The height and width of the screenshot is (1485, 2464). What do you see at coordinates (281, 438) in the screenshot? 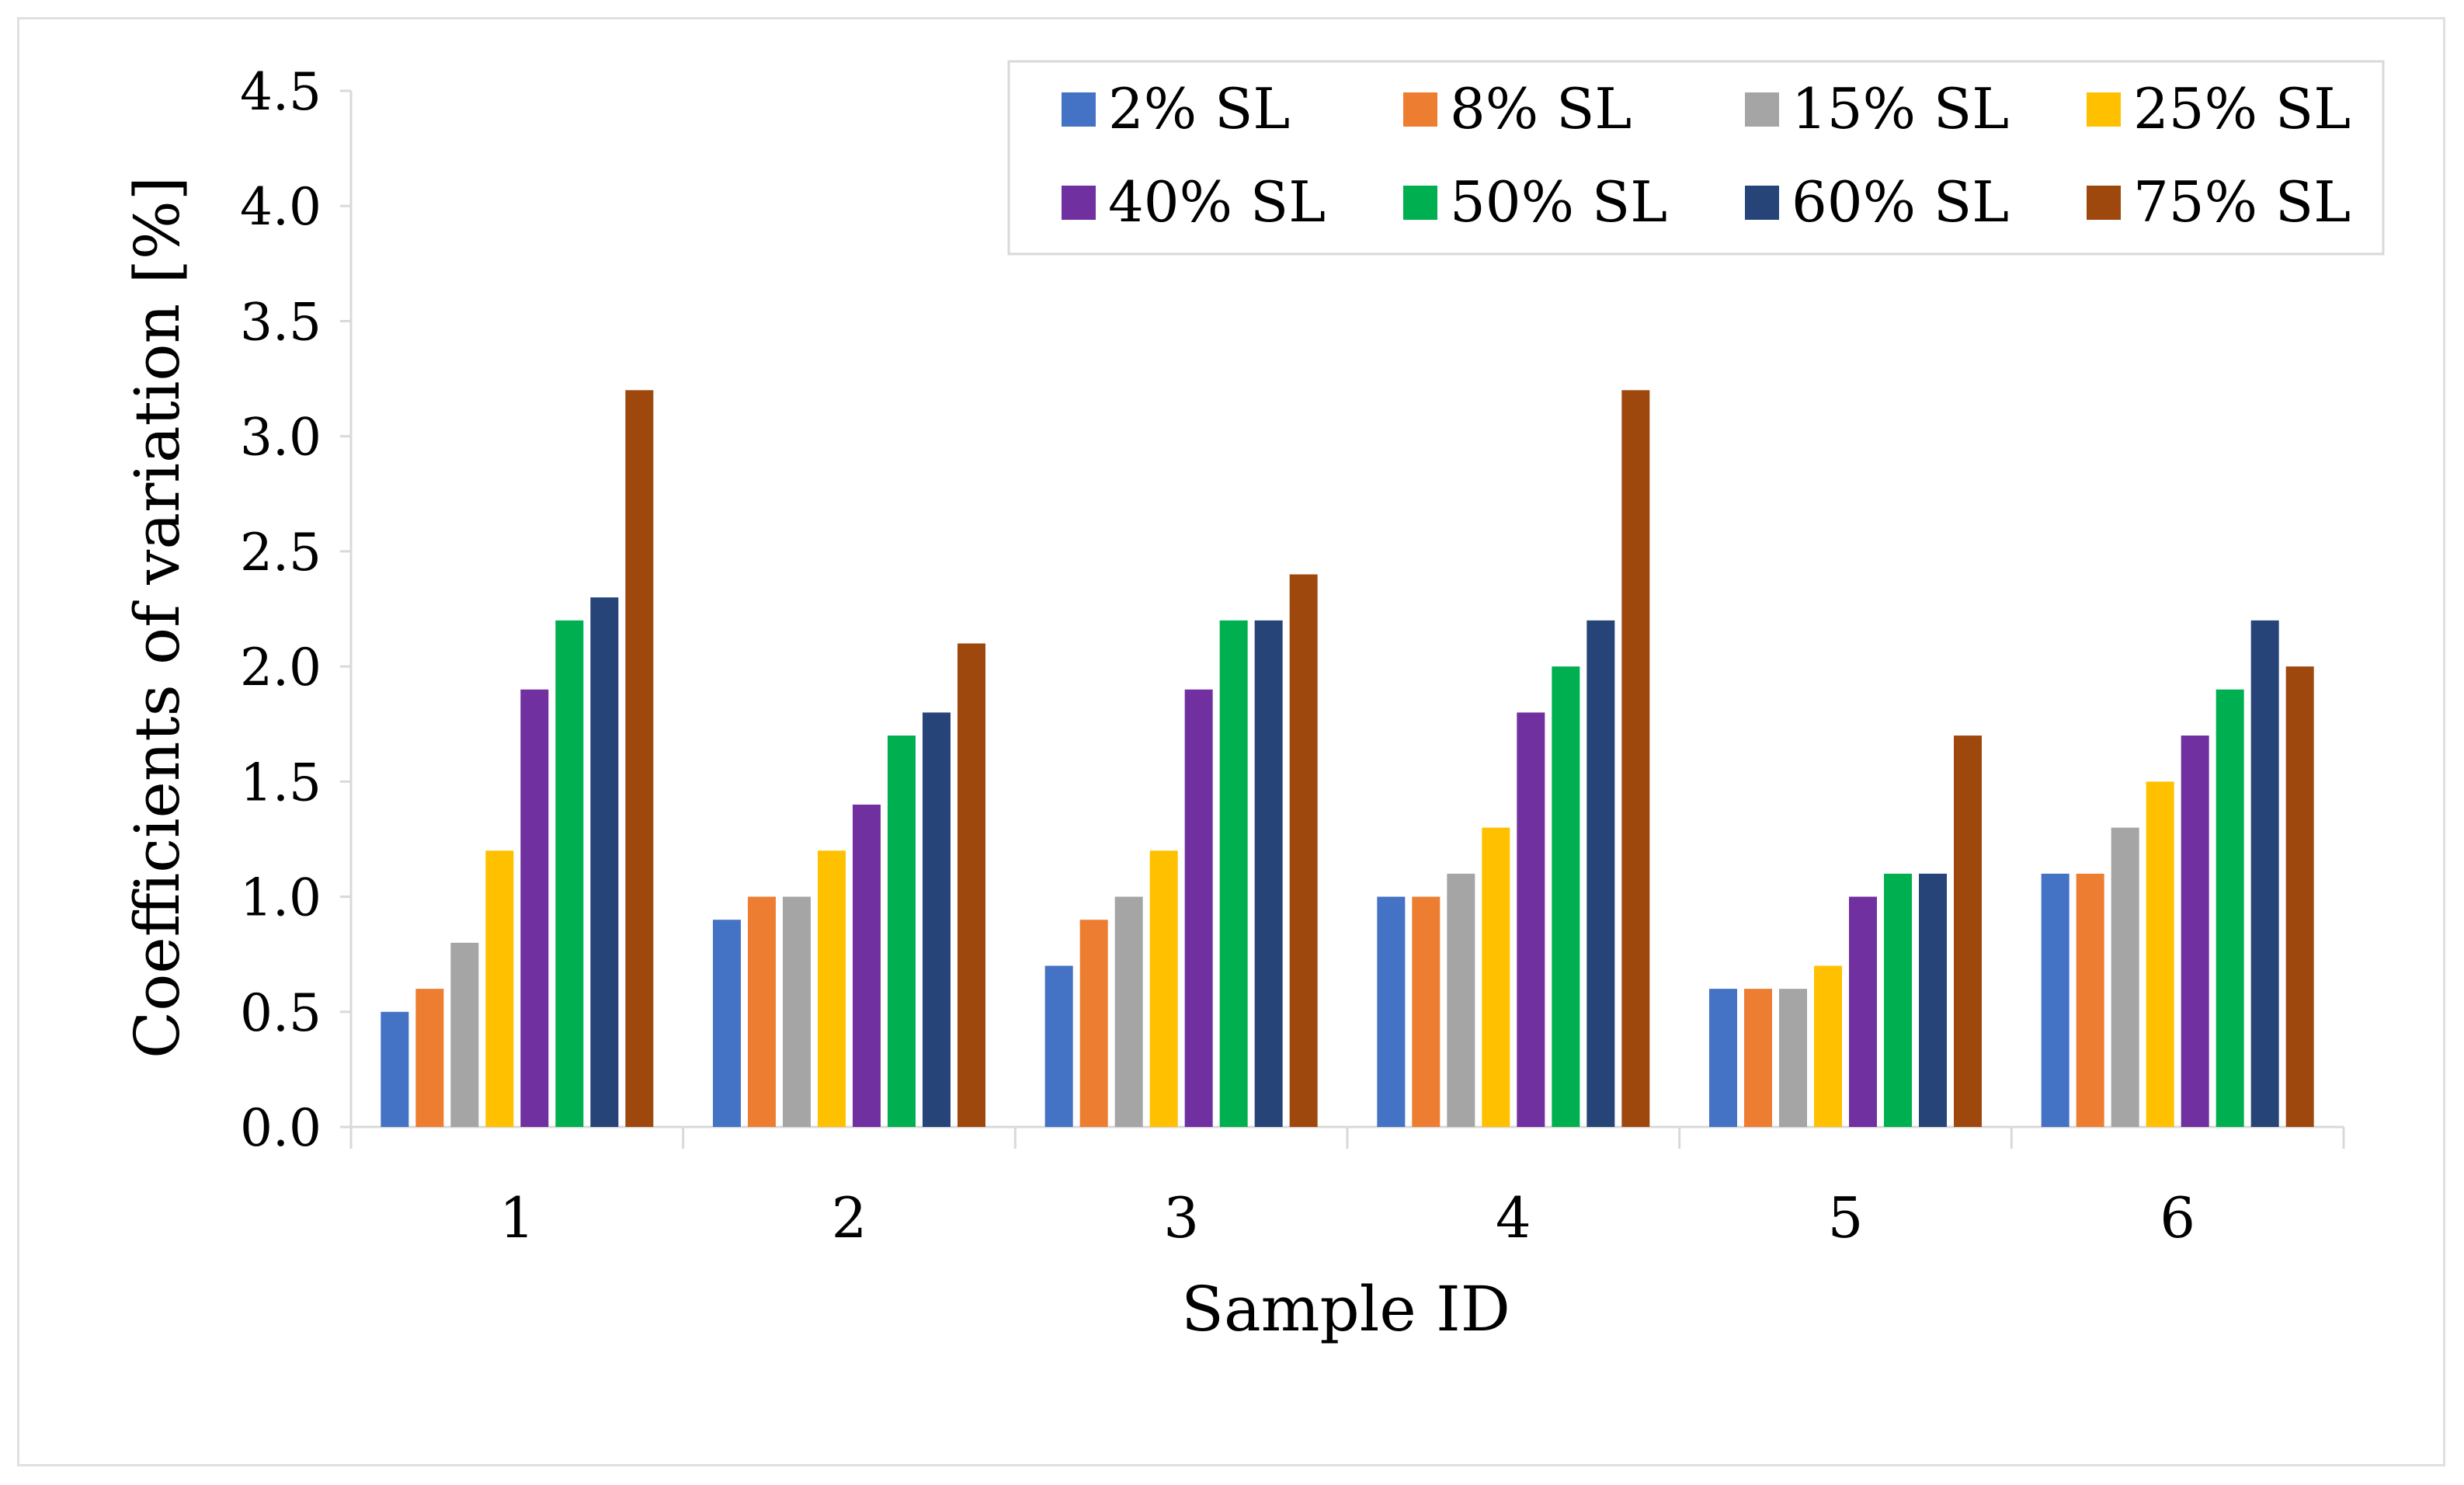
I see `y-tick-label: 3.0` at bounding box center [281, 438].